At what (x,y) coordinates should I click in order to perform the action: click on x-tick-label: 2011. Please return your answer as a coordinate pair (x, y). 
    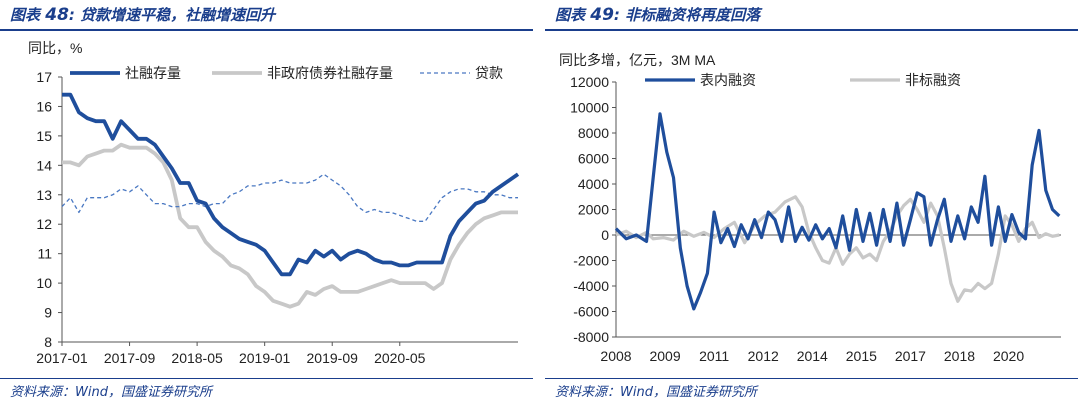
    Looking at the image, I should click on (714, 356).